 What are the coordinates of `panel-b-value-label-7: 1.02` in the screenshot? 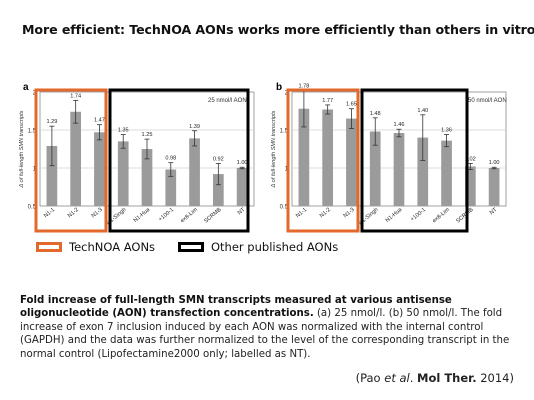 It's located at (470, 159).